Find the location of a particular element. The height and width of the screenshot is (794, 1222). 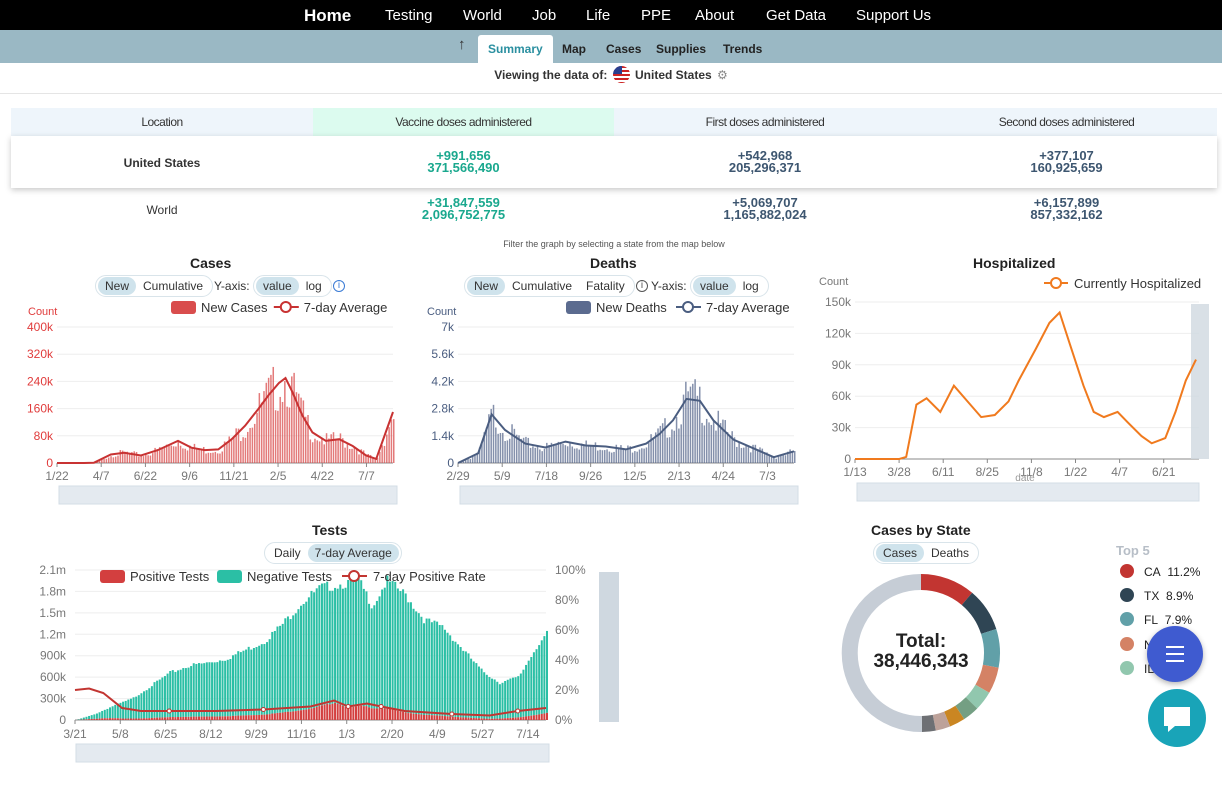

header-first-doses: First doses administered is located at coordinates (765, 122).